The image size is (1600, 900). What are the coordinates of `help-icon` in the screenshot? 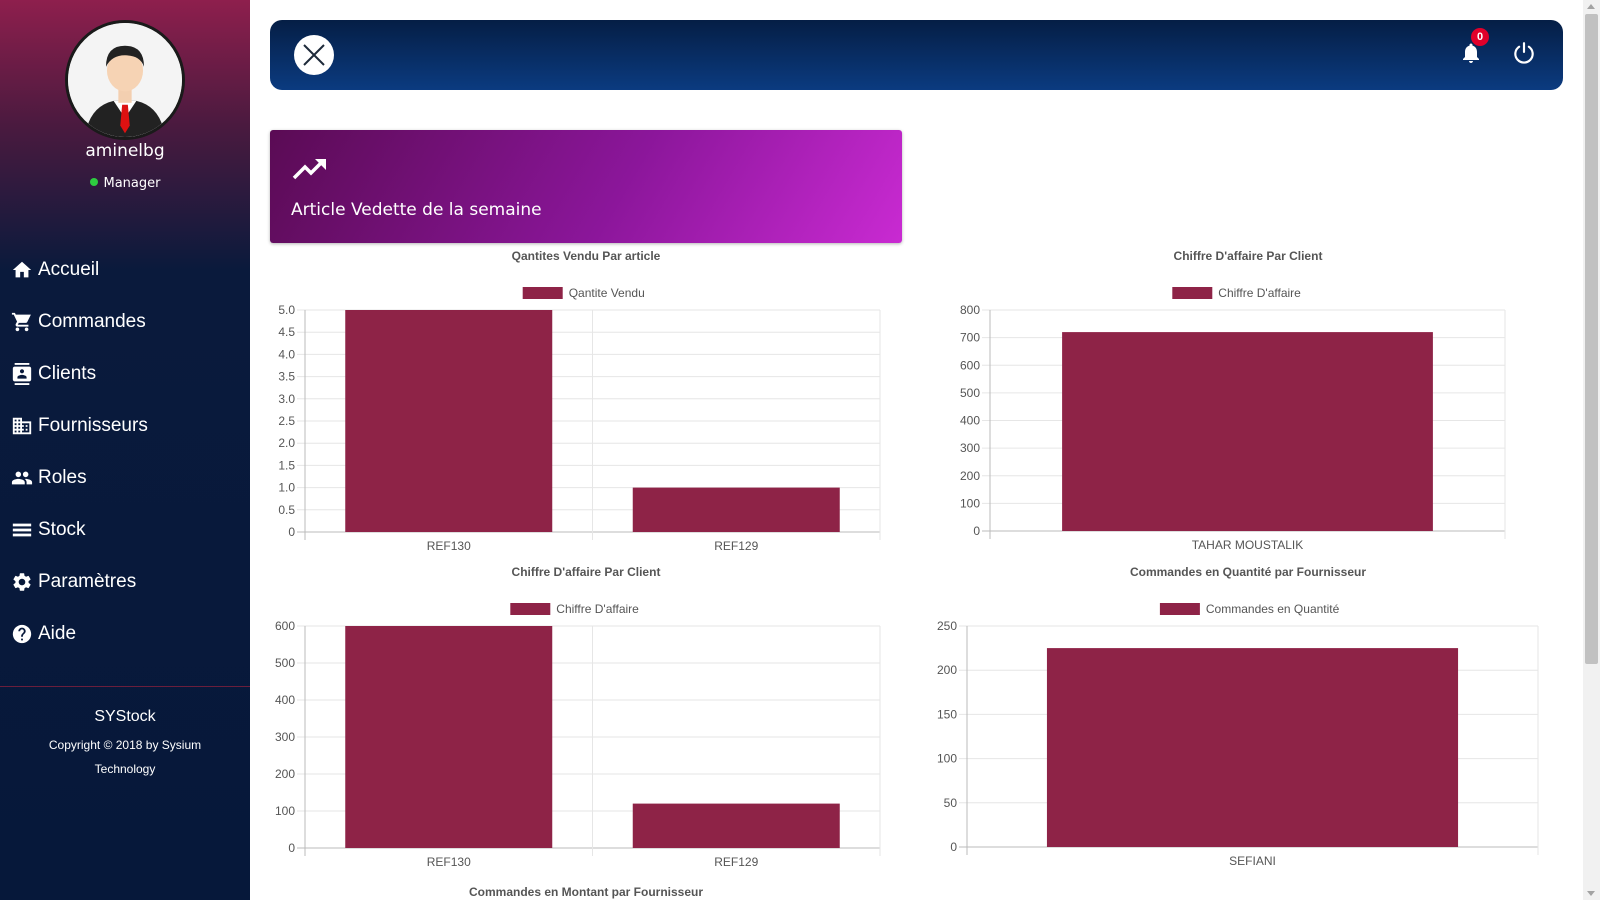 It's located at (22, 634).